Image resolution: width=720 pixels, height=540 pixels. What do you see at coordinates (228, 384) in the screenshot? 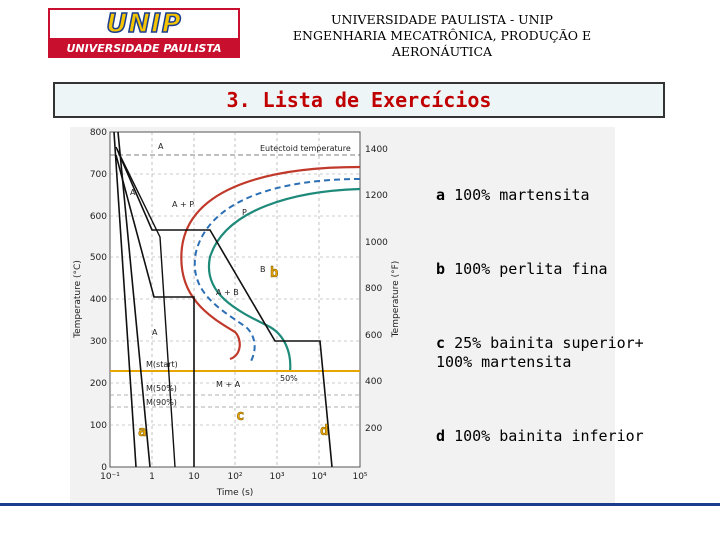
I see `label-M-plus-A: M + A` at bounding box center [228, 384].